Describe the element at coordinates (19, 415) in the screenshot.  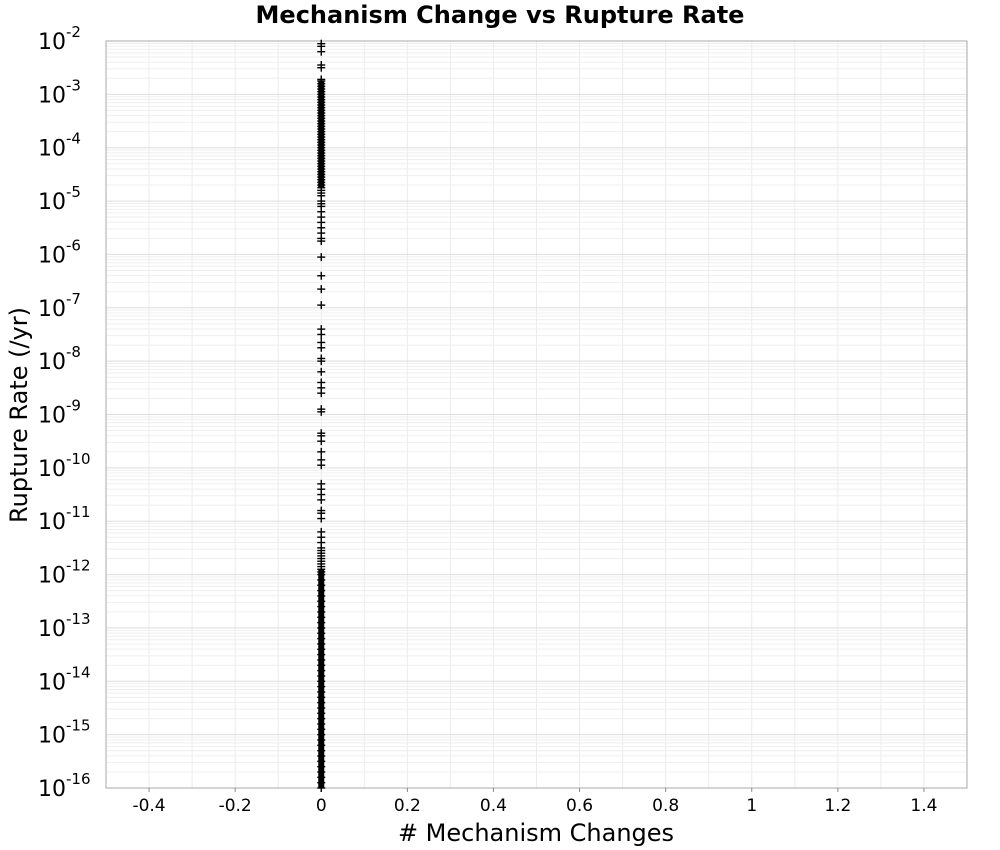
I see `y-axis-label: Rupture Rate (/yr)` at that location.